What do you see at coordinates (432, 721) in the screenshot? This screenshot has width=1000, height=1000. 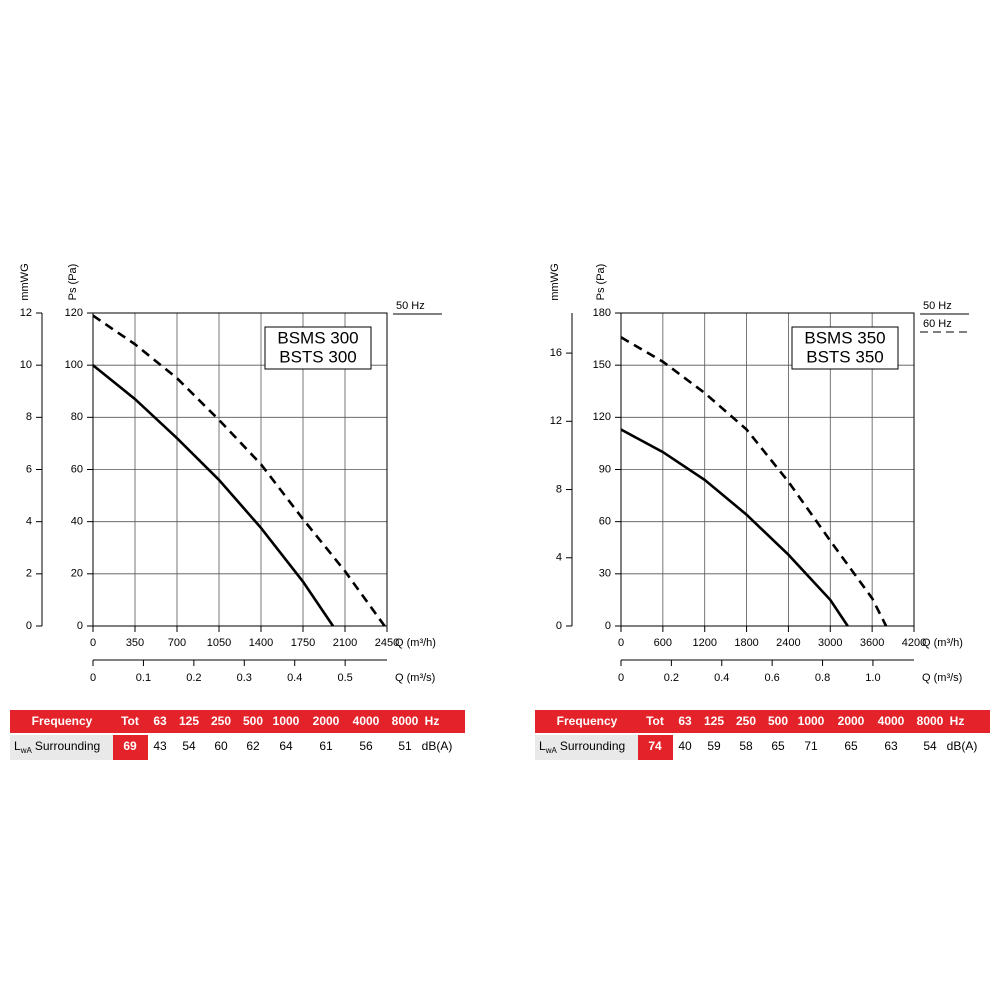 I see `table-header: Hz` at bounding box center [432, 721].